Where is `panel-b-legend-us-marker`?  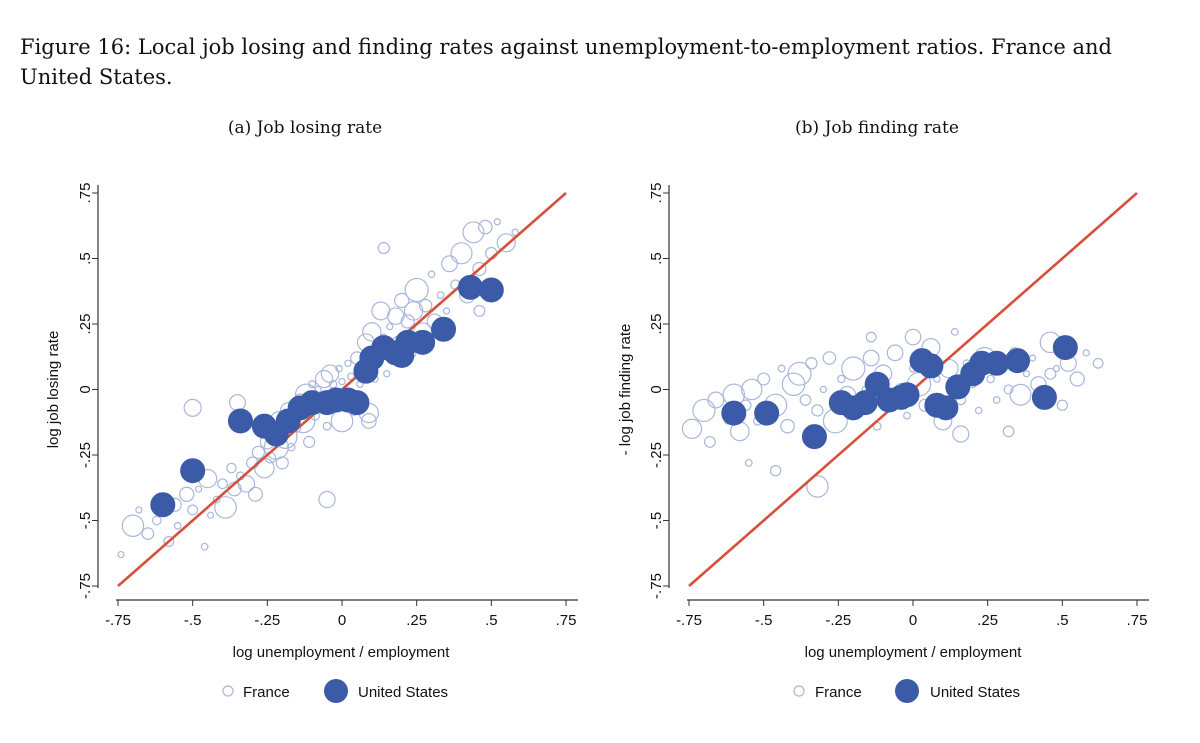 panel-b-legend-us-marker is located at coordinates (907, 691).